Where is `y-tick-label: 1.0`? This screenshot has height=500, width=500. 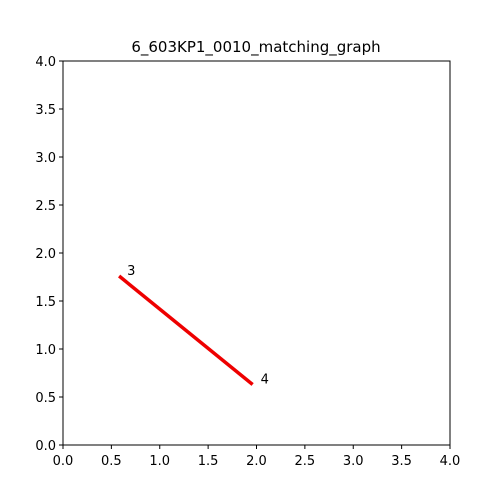 y-tick-label: 1.0 is located at coordinates (45, 350).